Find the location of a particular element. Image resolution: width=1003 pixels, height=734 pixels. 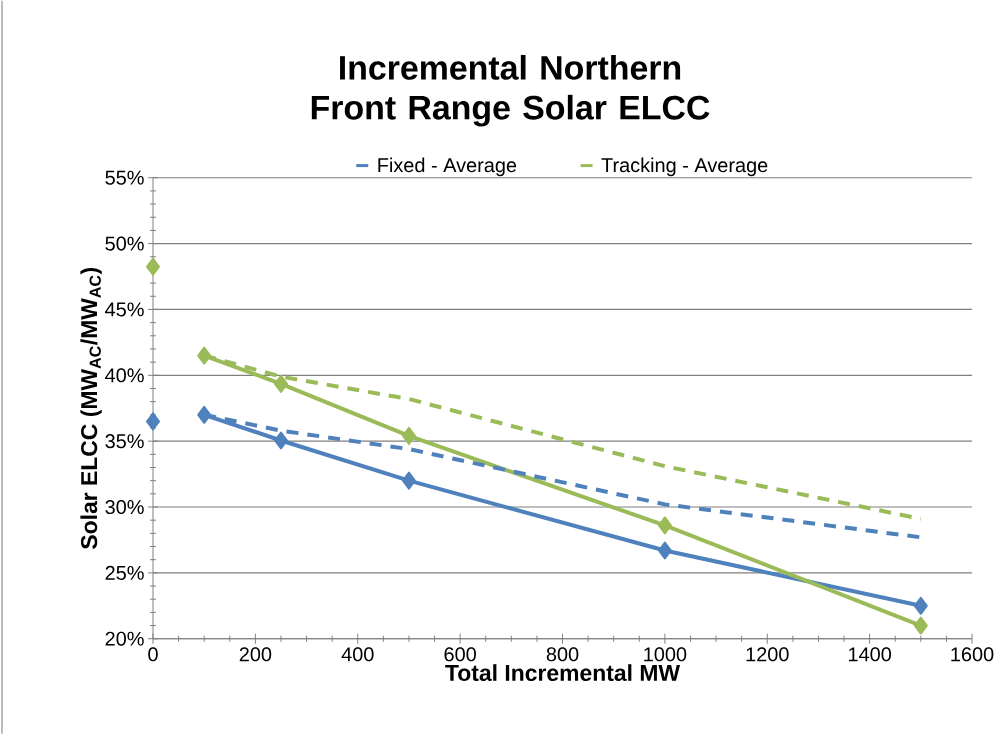

y-tick-label: 50% is located at coordinates (124, 243).